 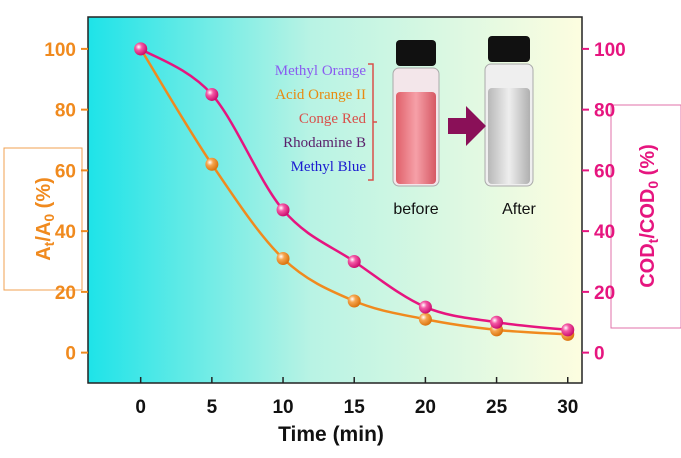 What do you see at coordinates (497, 407) in the screenshot?
I see `x-tick-label: 25` at bounding box center [497, 407].